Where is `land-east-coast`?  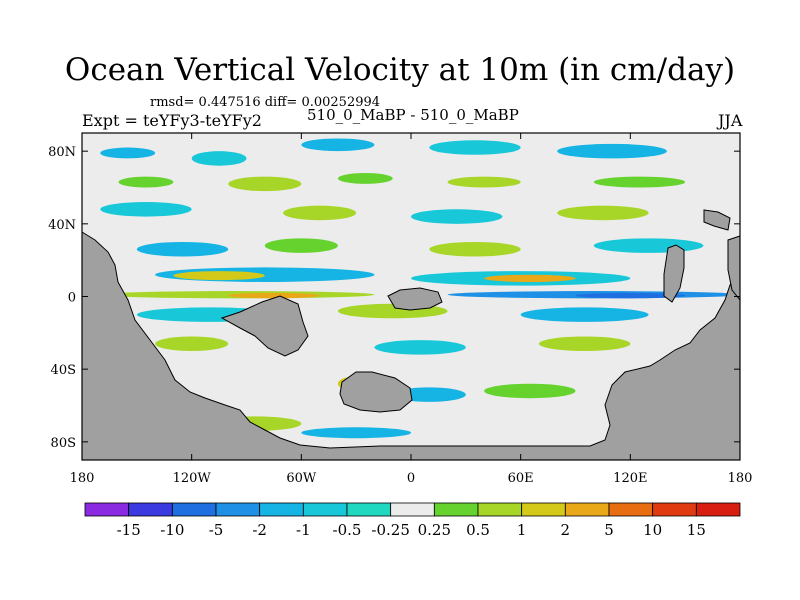
land-east-coast is located at coordinates (734, 268).